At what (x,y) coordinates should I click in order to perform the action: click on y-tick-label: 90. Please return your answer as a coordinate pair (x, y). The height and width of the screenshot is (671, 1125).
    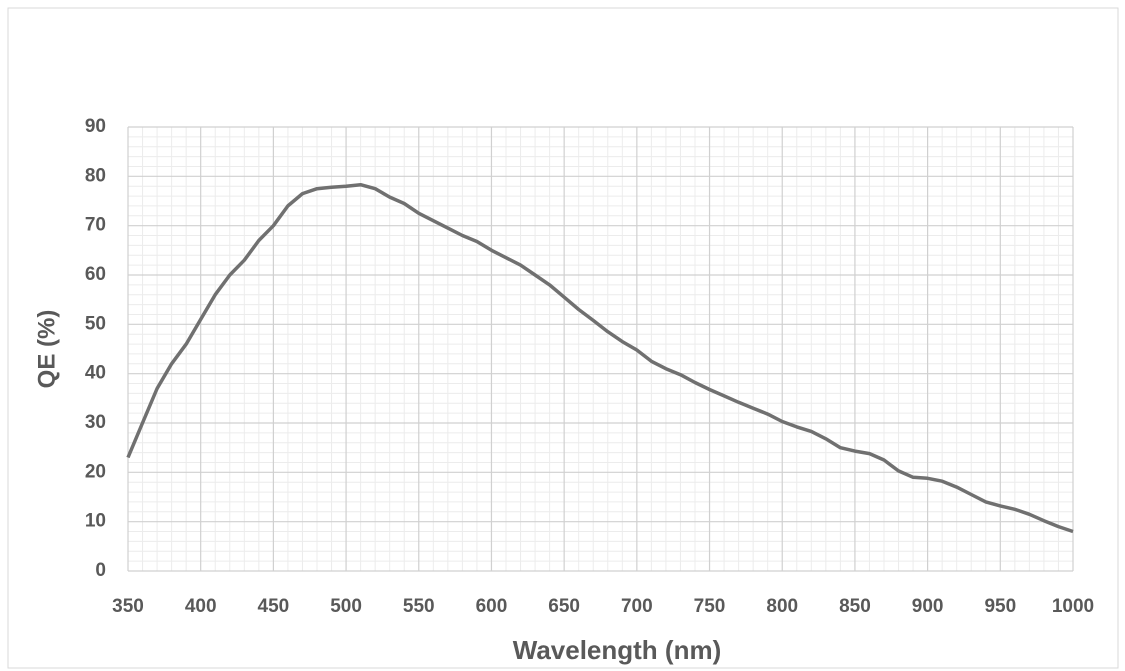
    Looking at the image, I should click on (95, 126).